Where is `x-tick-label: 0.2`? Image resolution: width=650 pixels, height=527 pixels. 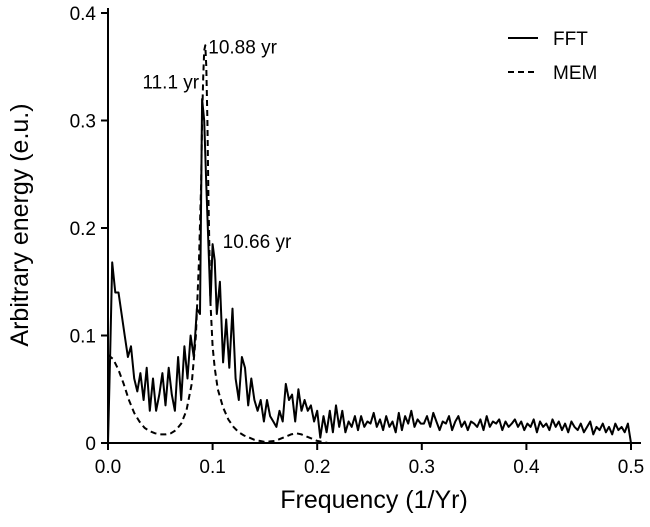 x-tick-label: 0.2 is located at coordinates (317, 467).